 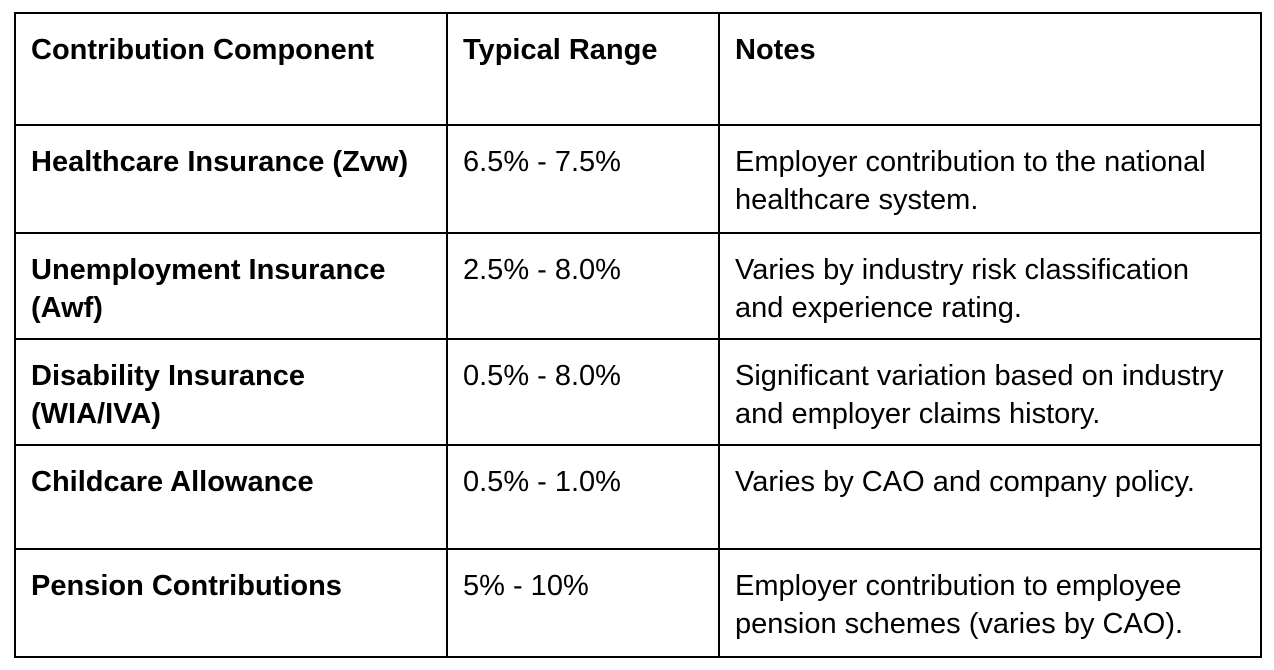 What do you see at coordinates (231, 179) in the screenshot?
I see `cell-component: Healthcare Insurance (Zvw)` at bounding box center [231, 179].